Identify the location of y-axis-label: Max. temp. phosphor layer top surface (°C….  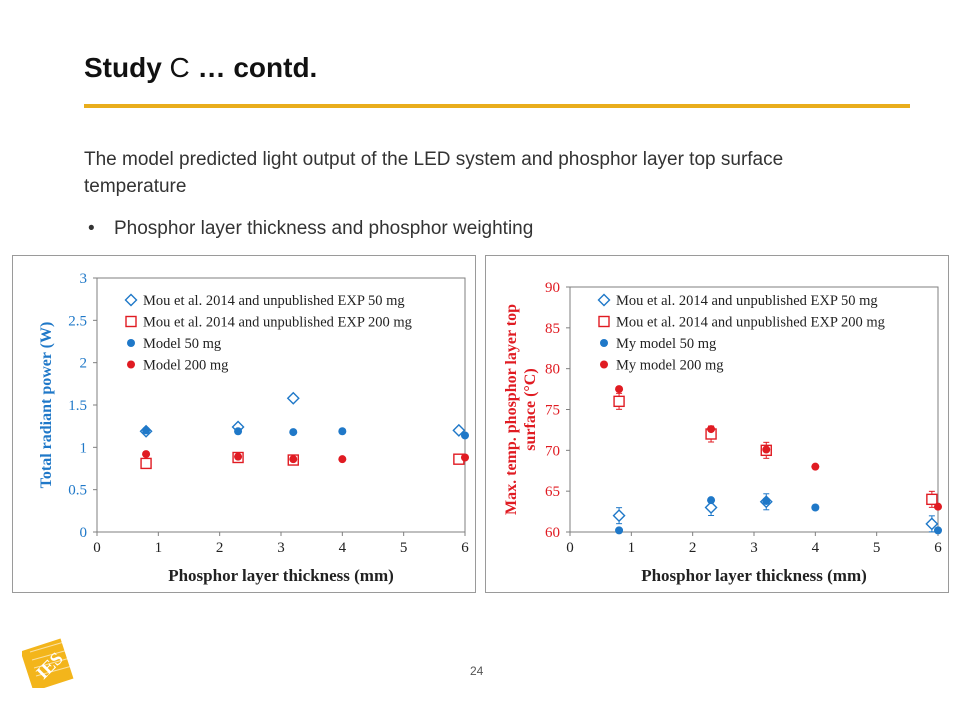
(521, 409).